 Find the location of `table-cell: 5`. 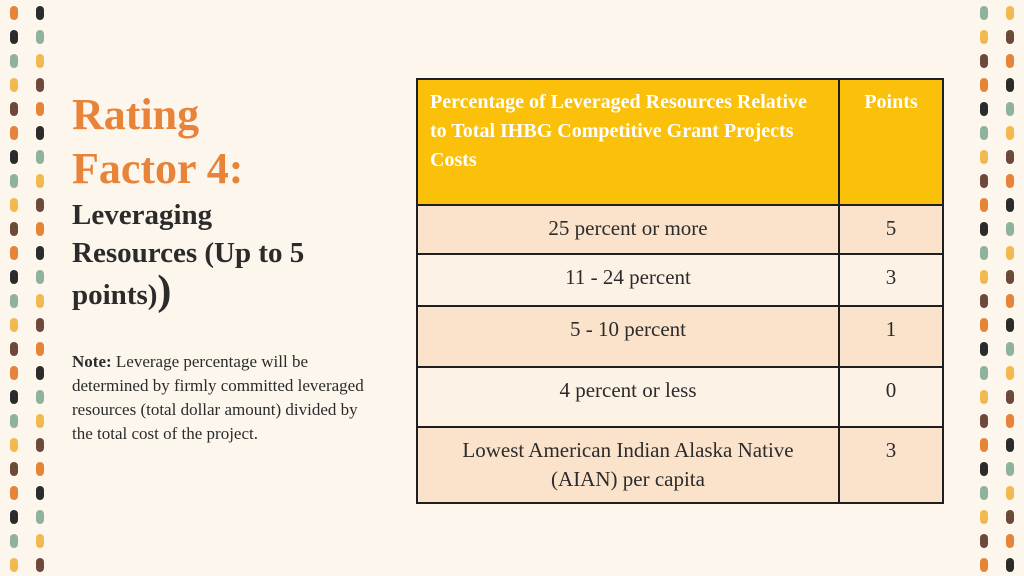

table-cell: 5 is located at coordinates (891, 229).